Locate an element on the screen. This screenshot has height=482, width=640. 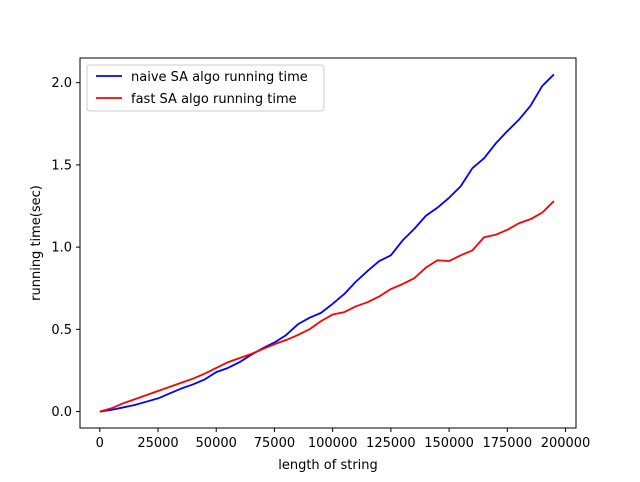
x-tick-label: 150000 is located at coordinates (449, 443).